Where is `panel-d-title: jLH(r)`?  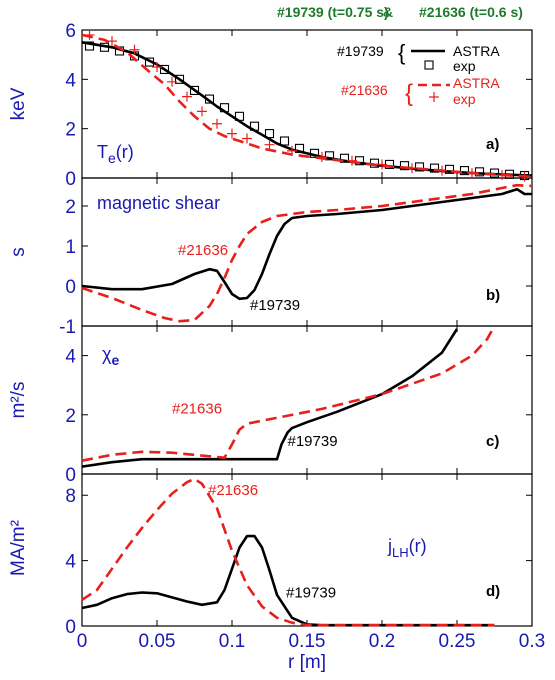 panel-d-title: jLH(r) is located at coordinates (407, 548).